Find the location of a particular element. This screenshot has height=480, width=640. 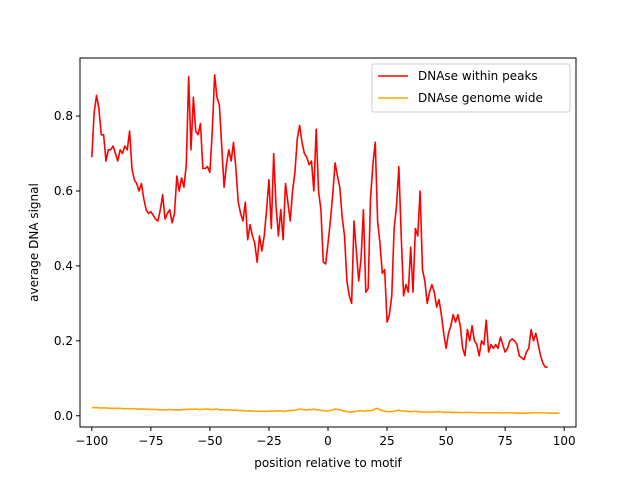

y-tick-label: 0.0 is located at coordinates (63, 416).